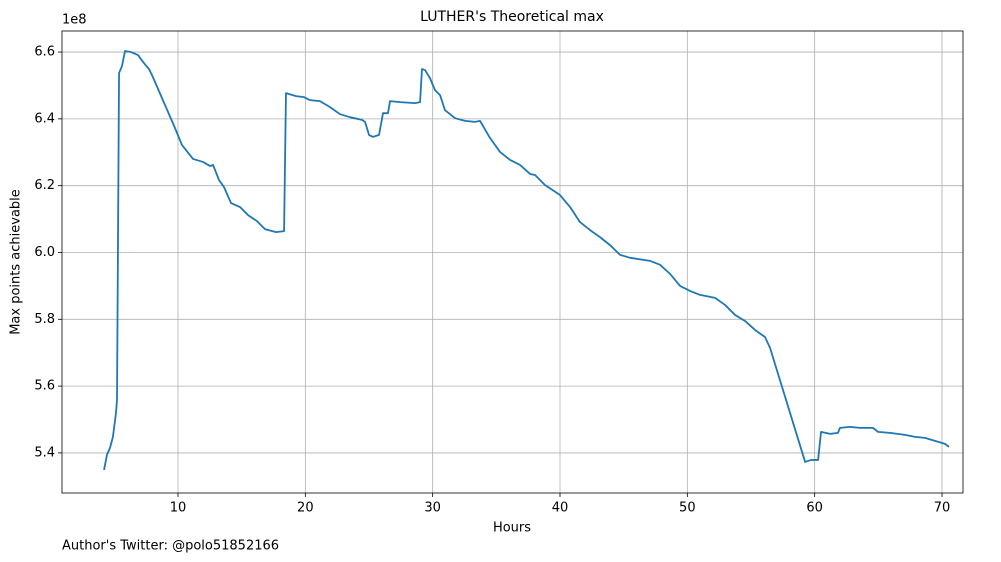  I want to click on x-tick-label: 10, so click(178, 508).